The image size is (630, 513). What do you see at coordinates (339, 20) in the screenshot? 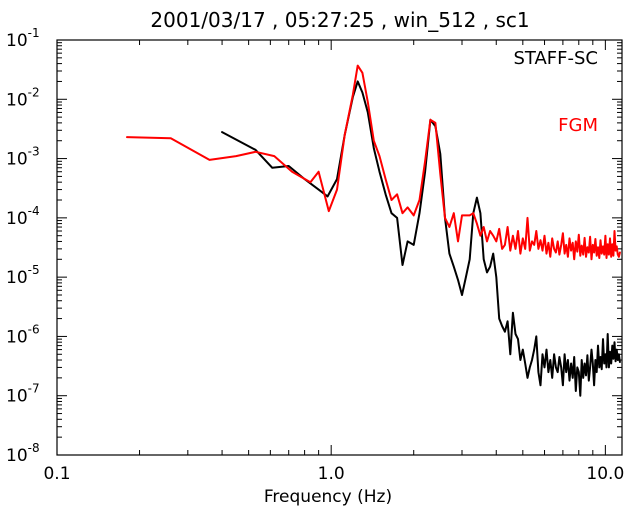
I see `chart-title: 2001/03/17 , 05:27:25 , win_512 , sc1` at bounding box center [339, 20].